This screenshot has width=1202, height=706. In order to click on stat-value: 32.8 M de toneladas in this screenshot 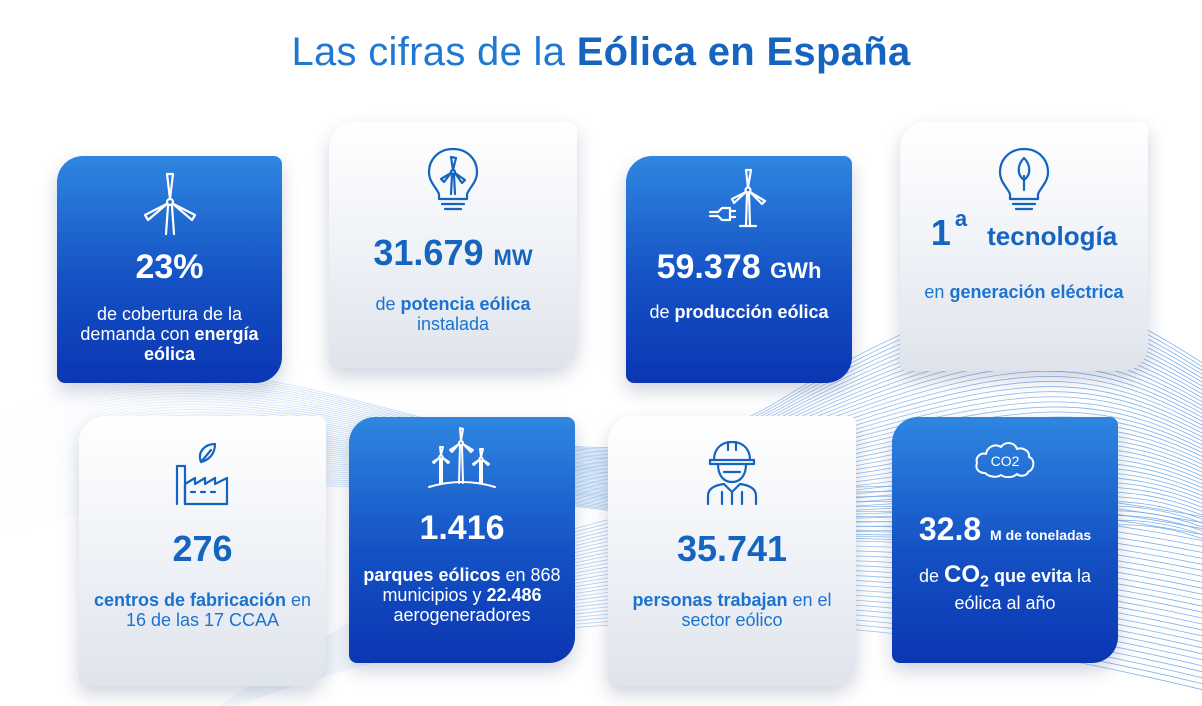, I will do `click(1005, 529)`.